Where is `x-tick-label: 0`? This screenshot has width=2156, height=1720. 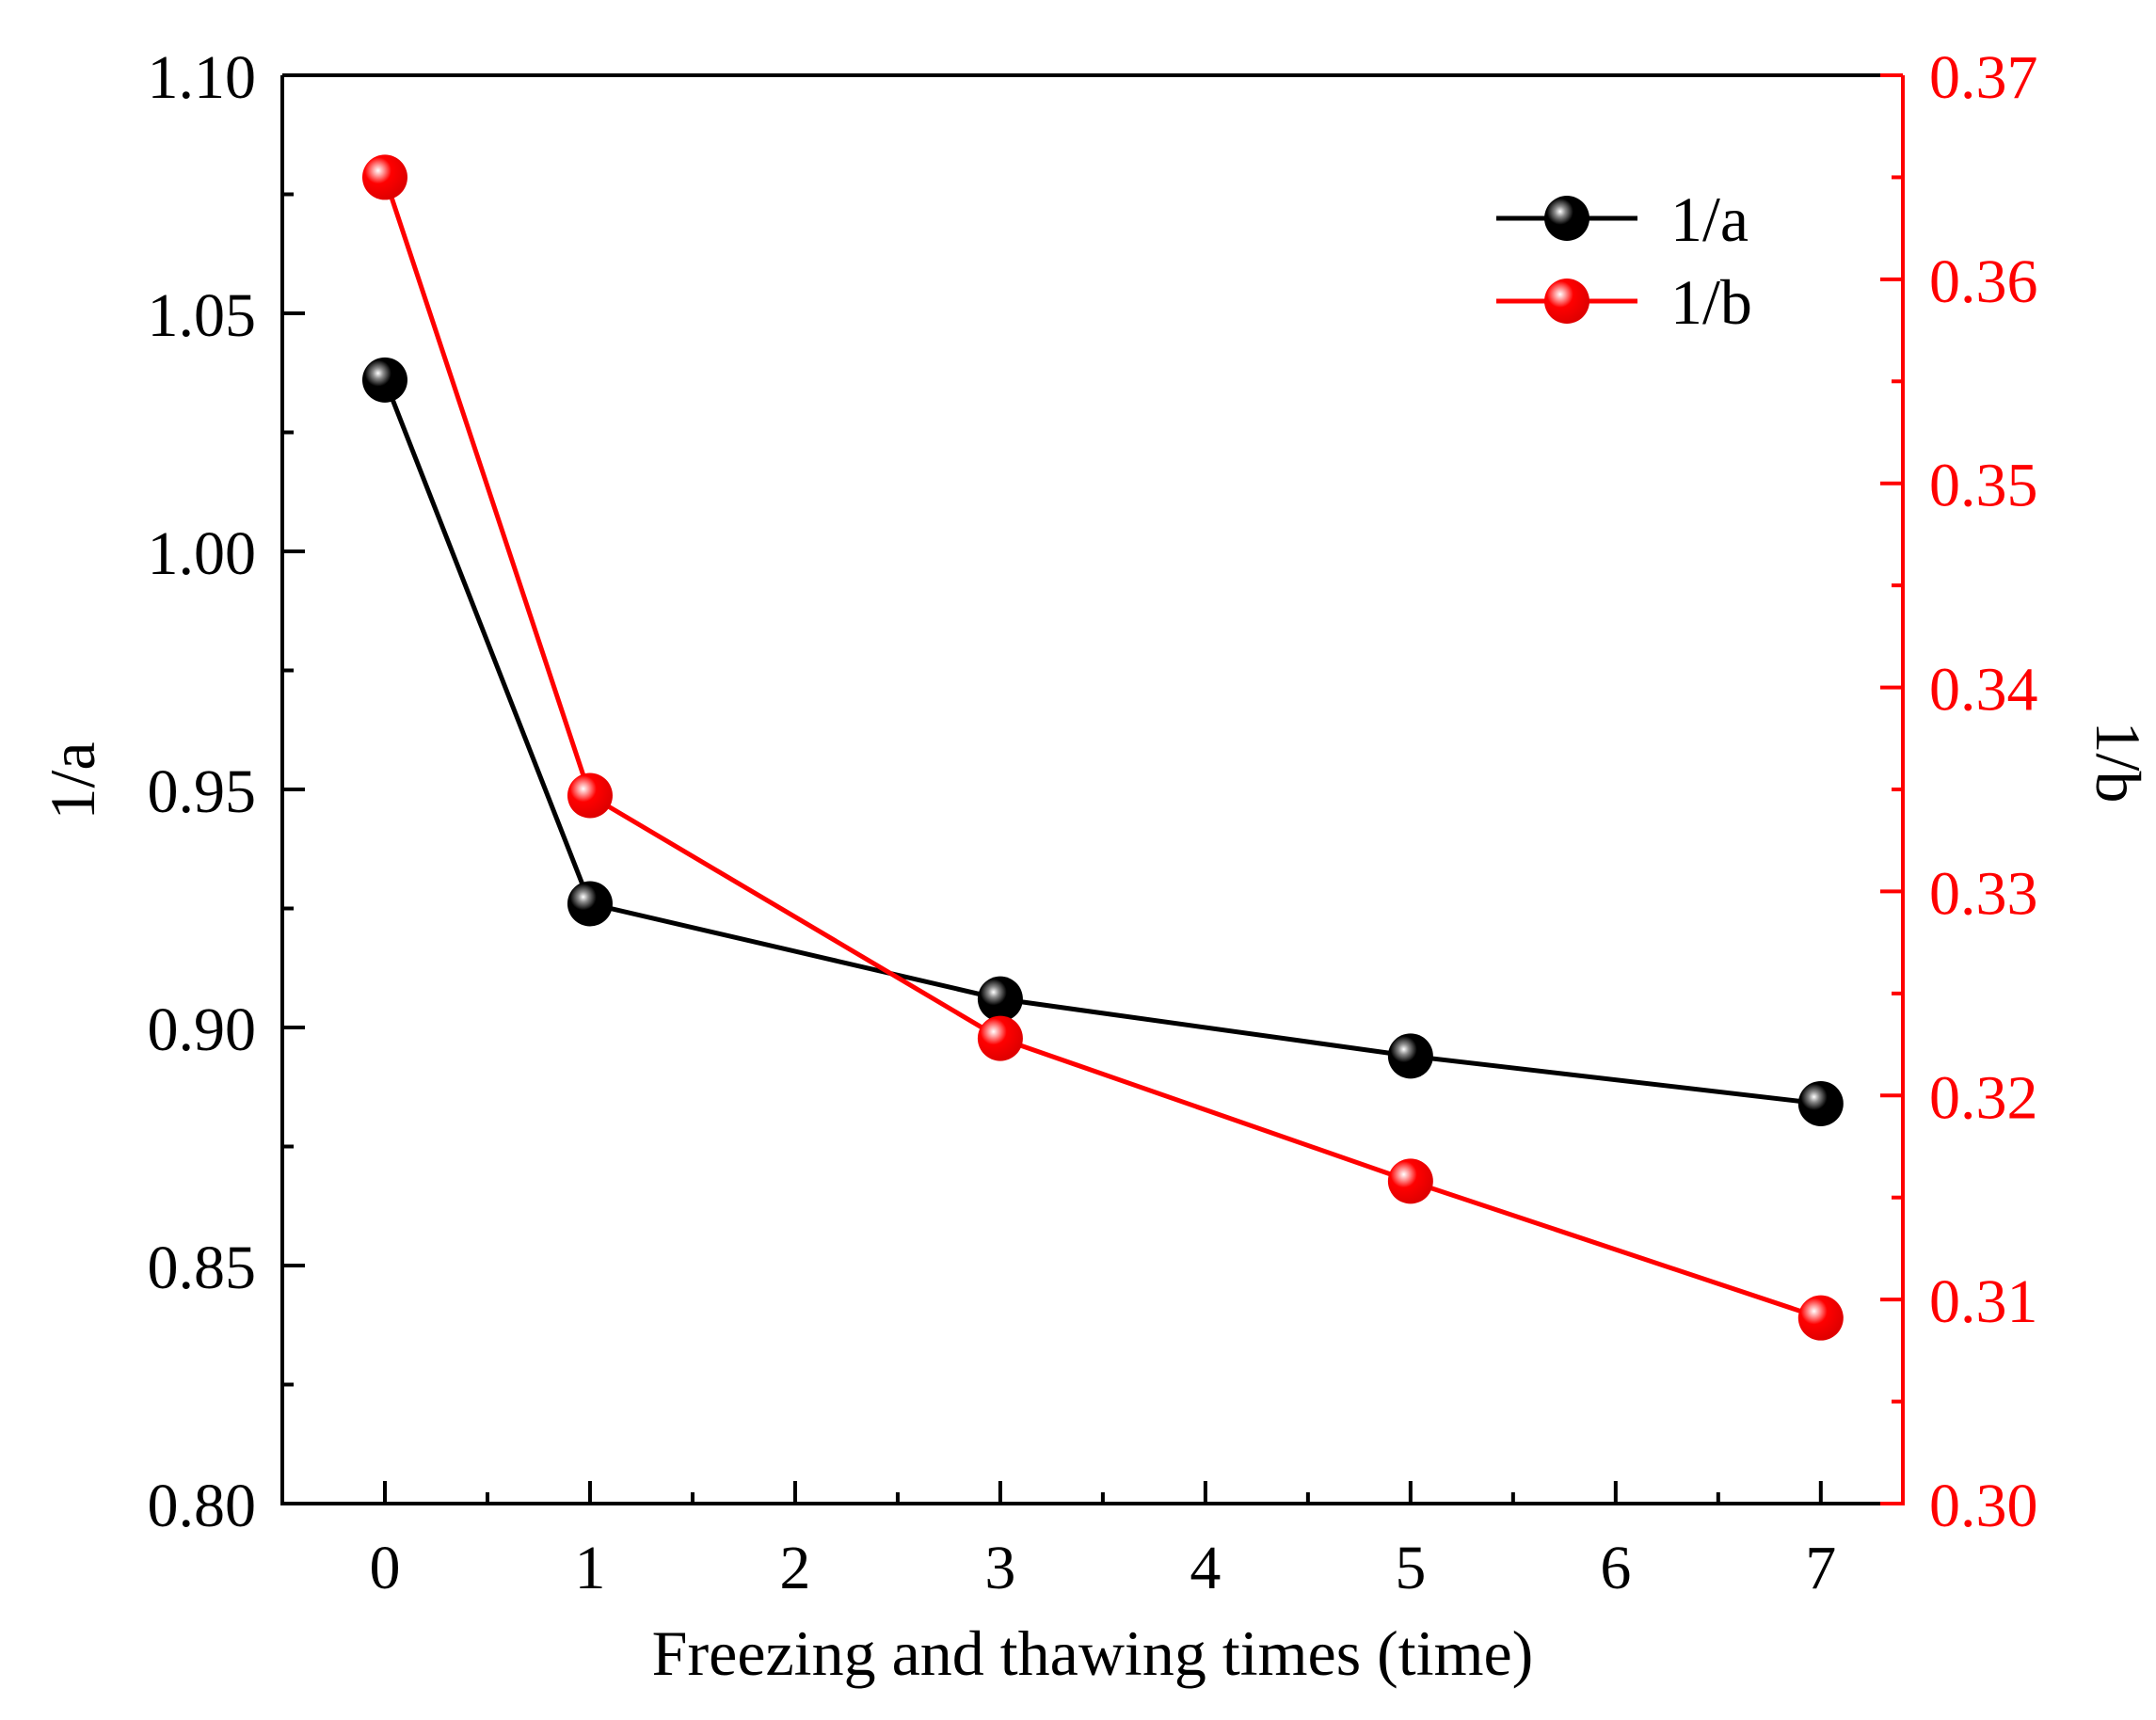 x-tick-label: 0 is located at coordinates (384, 1568).